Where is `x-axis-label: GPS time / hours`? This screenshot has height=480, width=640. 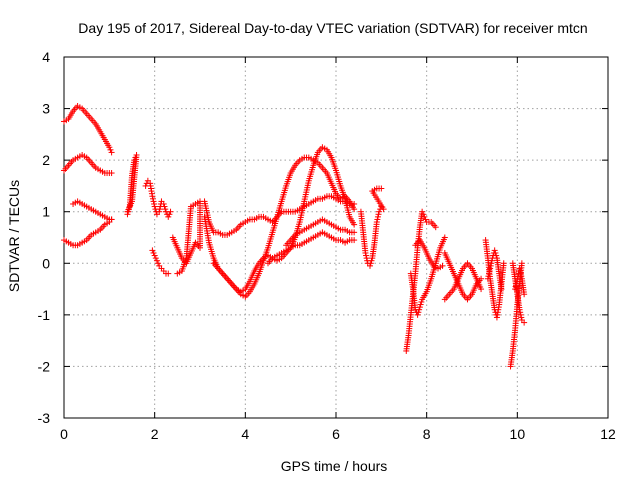 x-axis-label: GPS time / hours is located at coordinates (334, 466).